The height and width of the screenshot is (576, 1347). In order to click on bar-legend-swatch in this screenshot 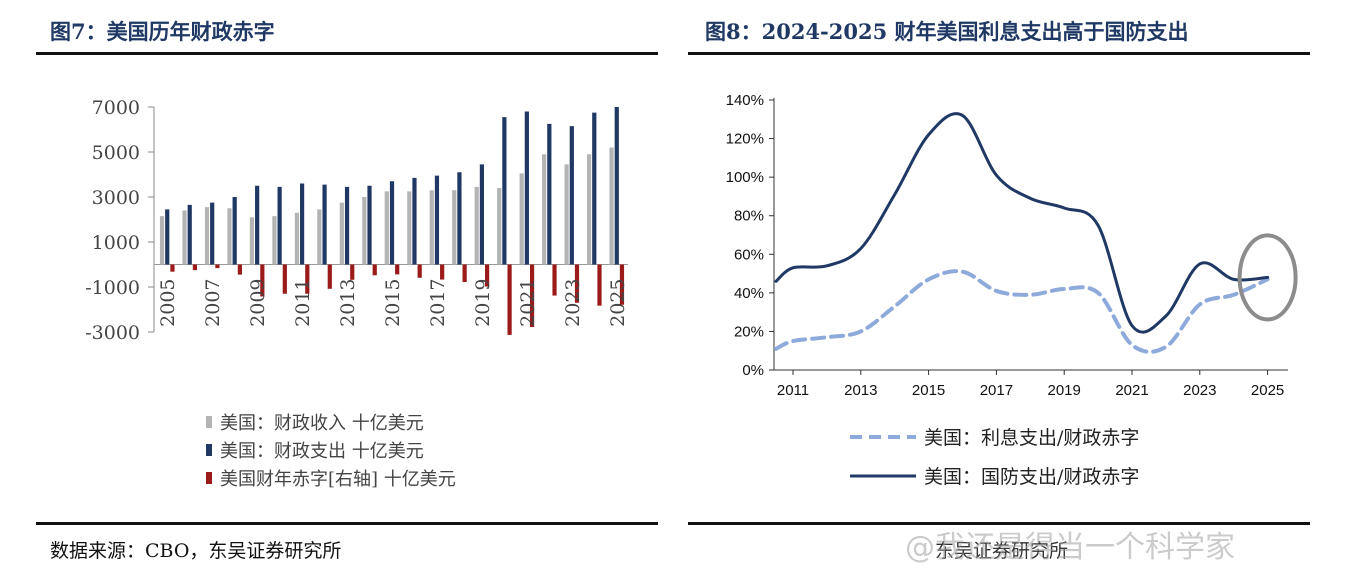, I will do `click(209, 450)`.